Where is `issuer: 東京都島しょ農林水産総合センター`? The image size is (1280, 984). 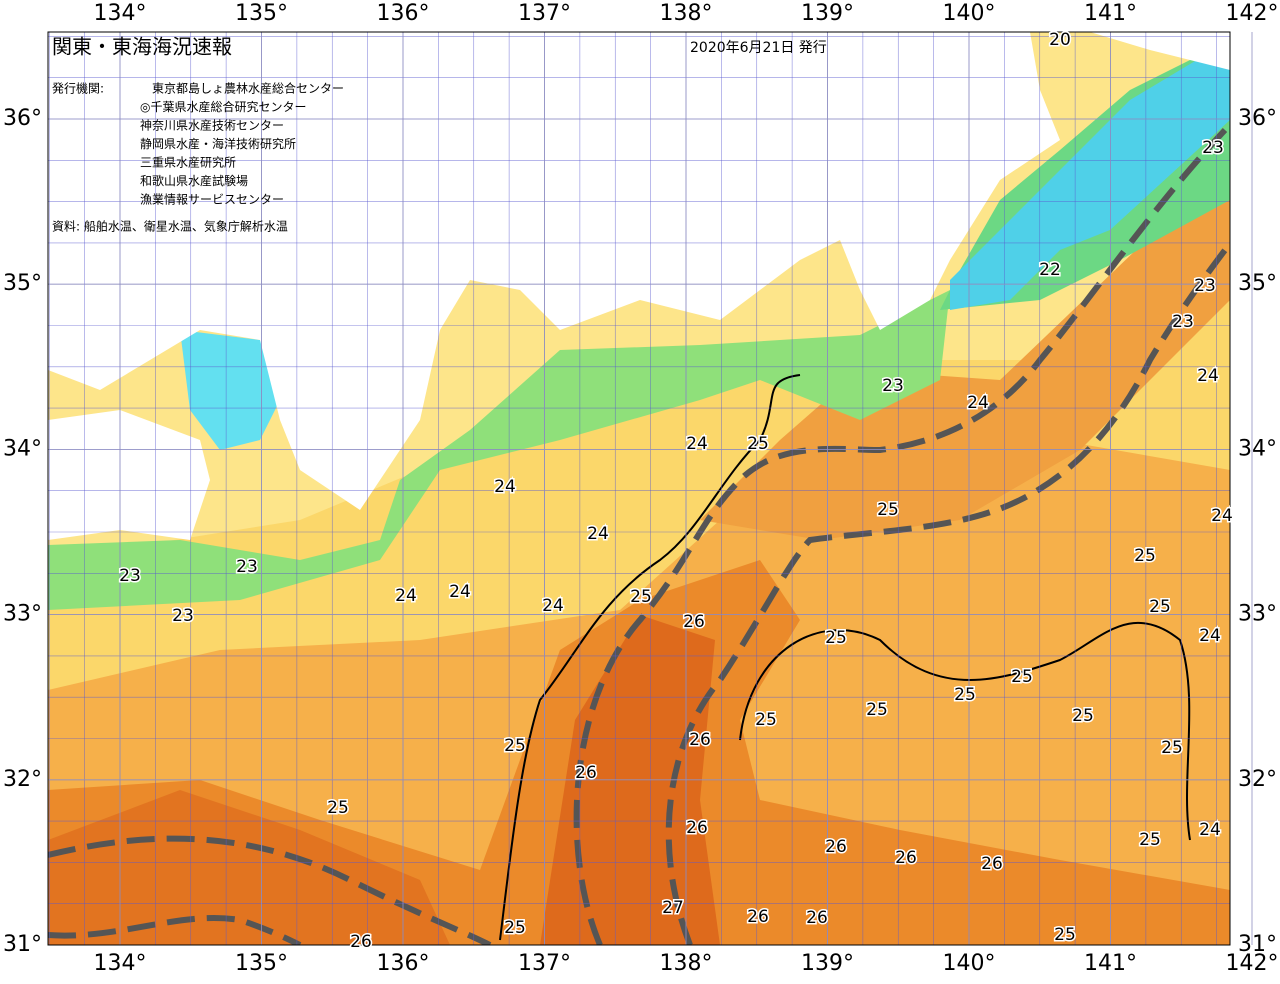
issuer: 東京都島しょ農林水産総合センター is located at coordinates (248, 88).